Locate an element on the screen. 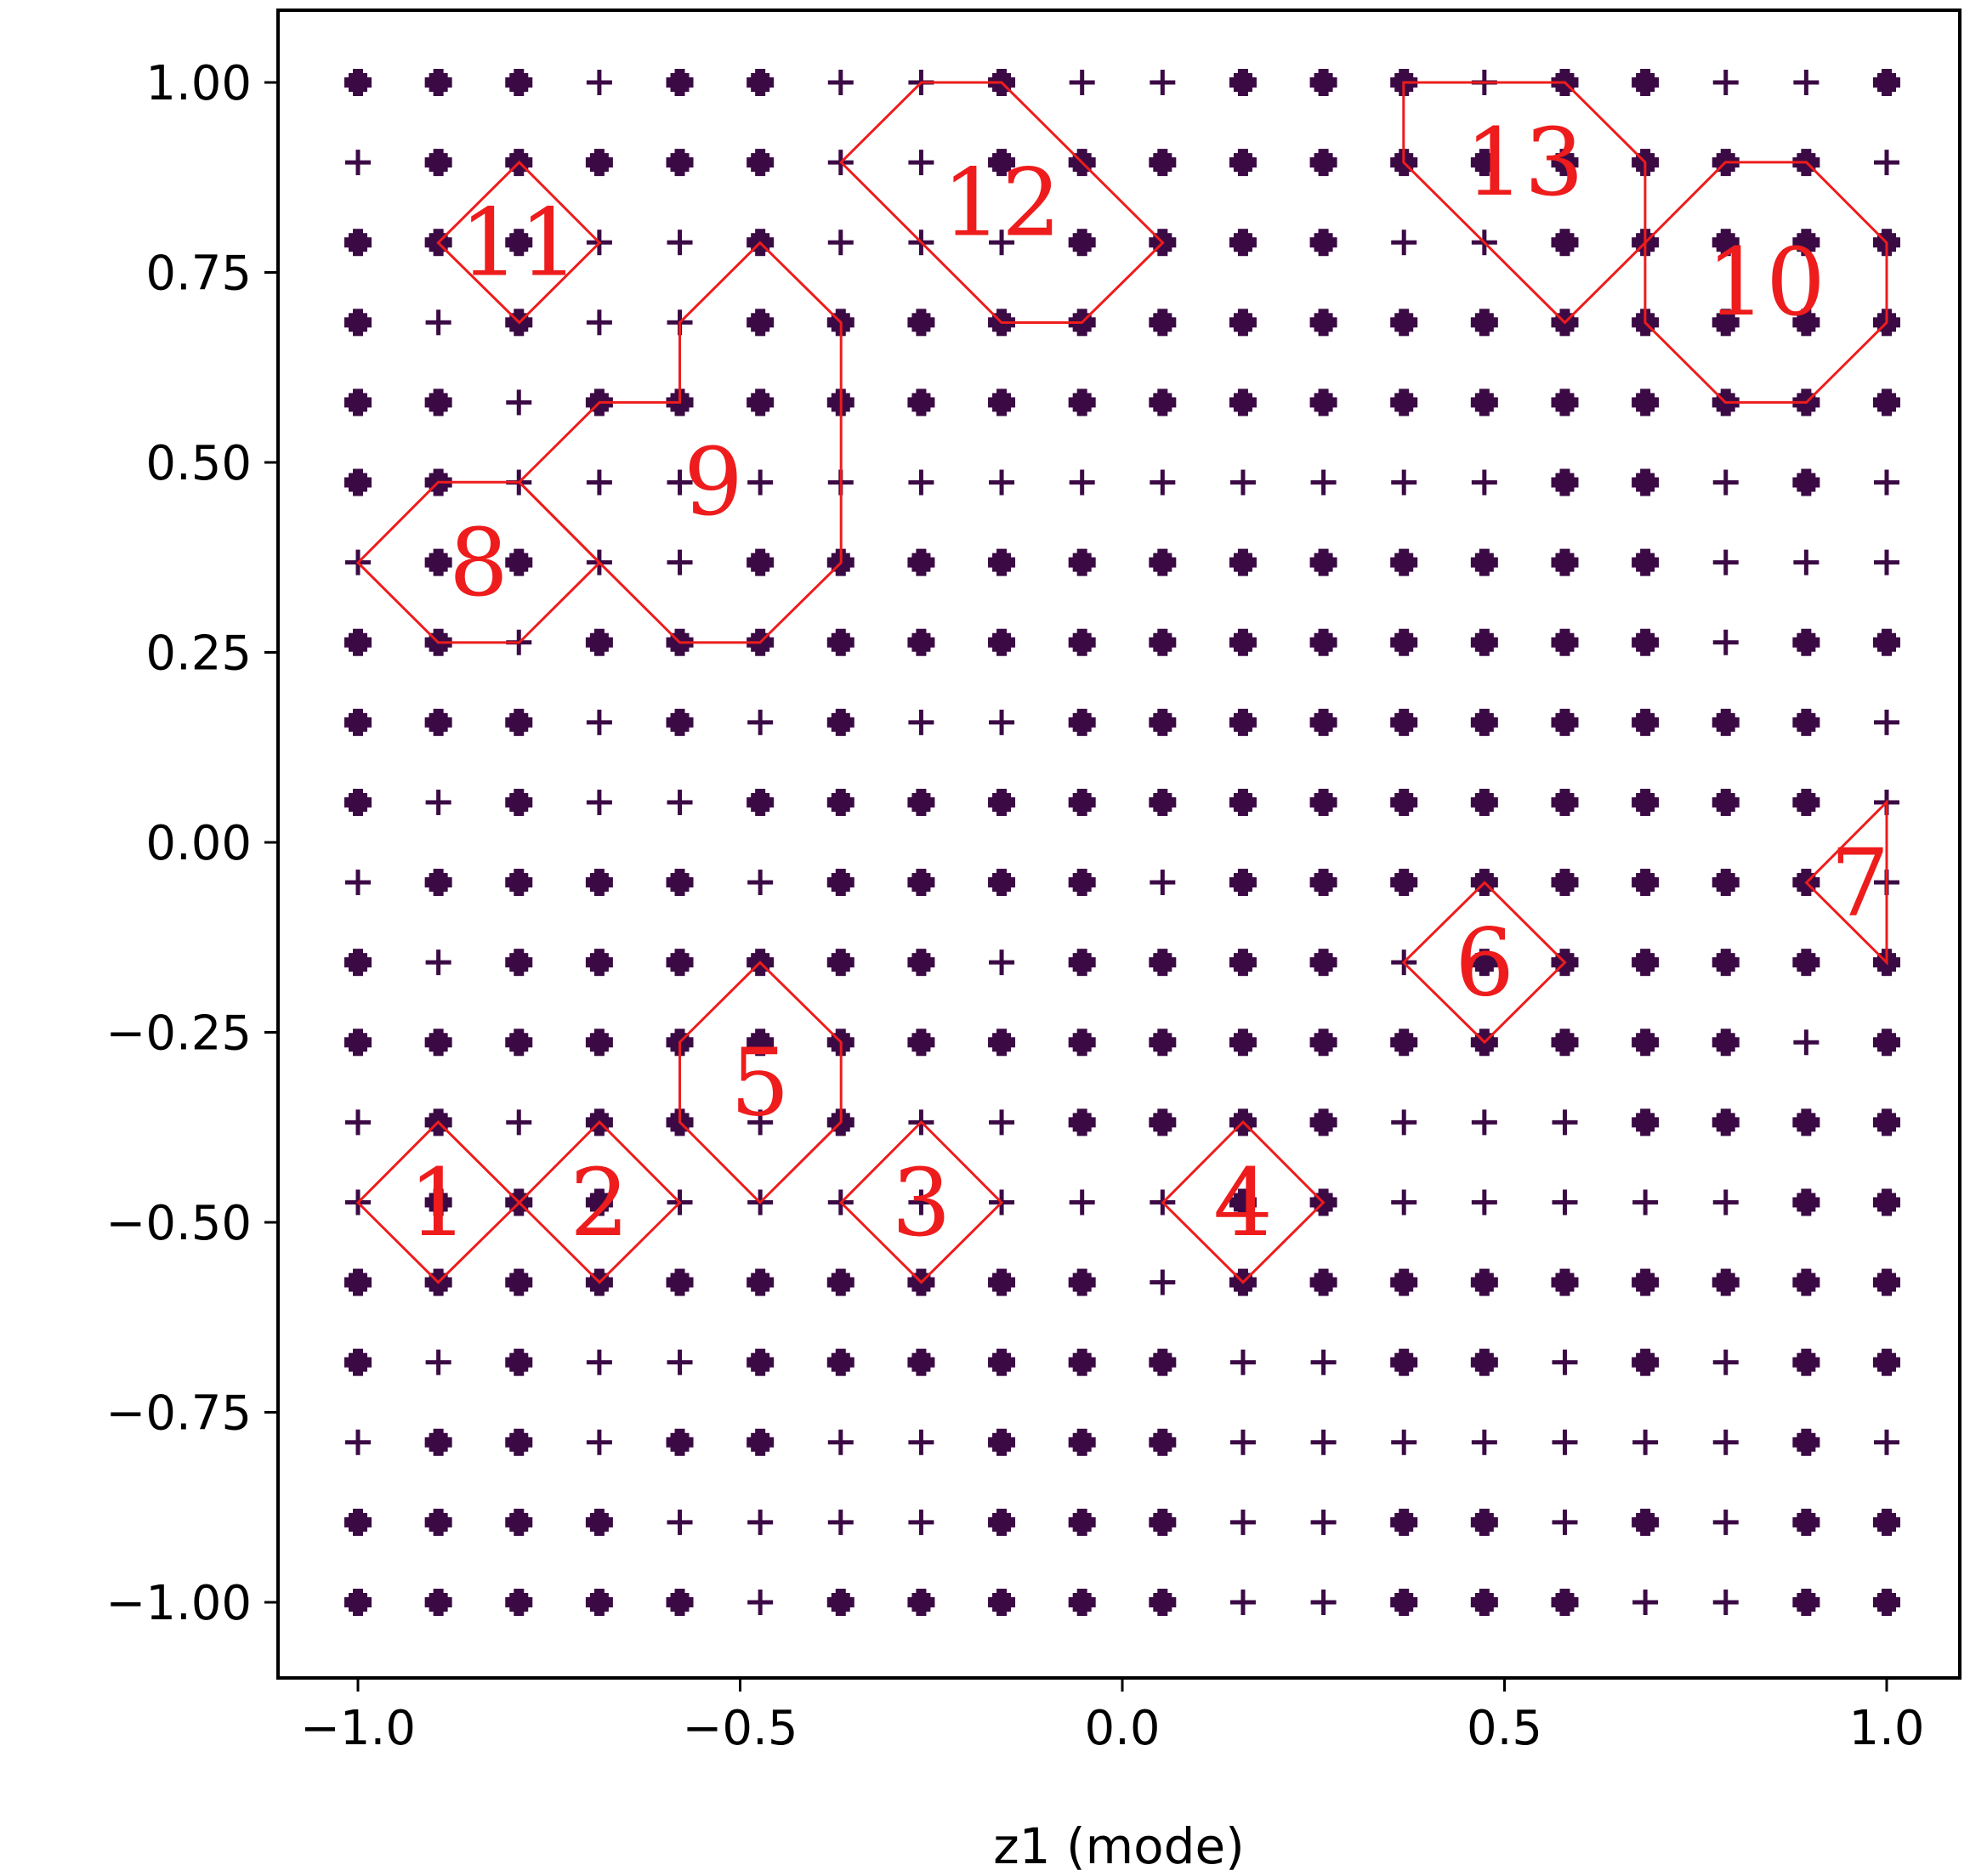 This screenshot has height=1876, width=1970. x-axis-title: z1 (mode) is located at coordinates (1119, 1846).